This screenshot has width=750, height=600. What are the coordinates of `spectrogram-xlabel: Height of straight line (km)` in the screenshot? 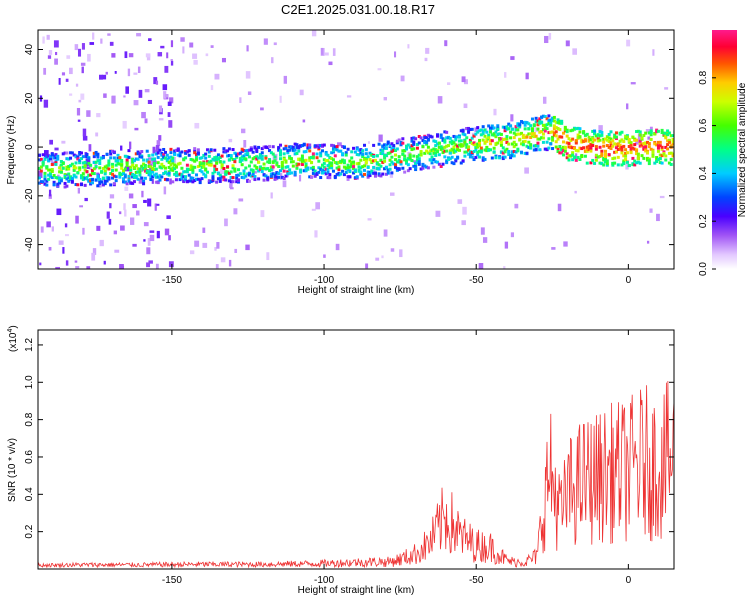 It's located at (356, 290).